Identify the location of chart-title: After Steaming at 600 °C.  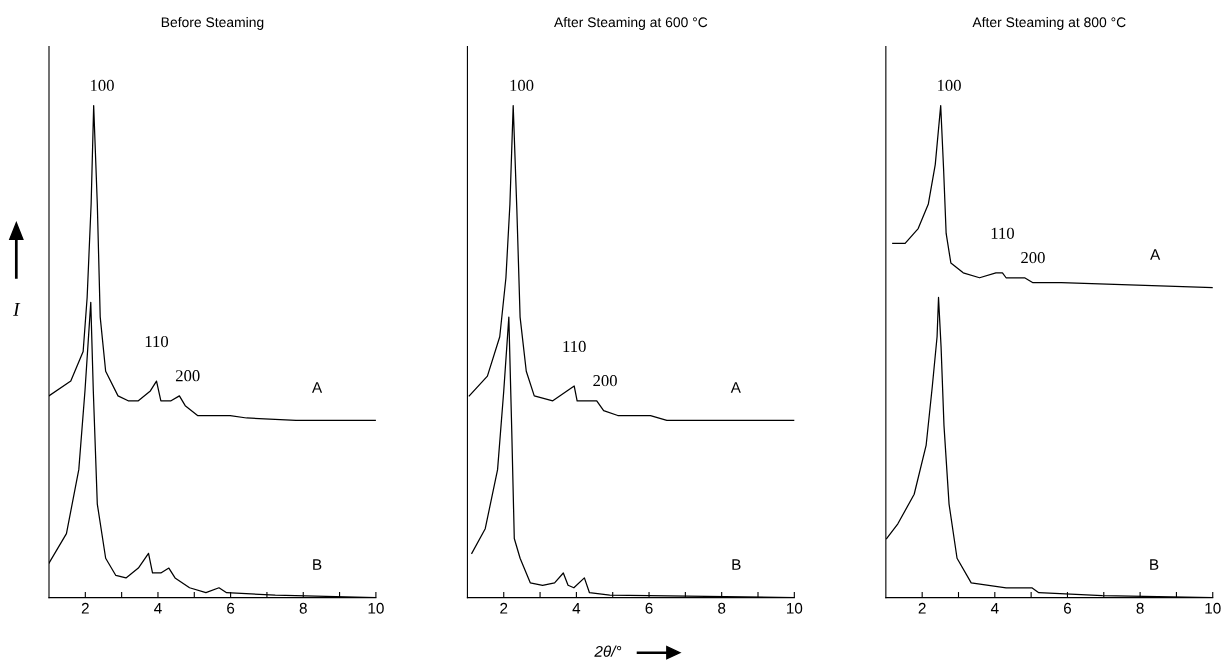
(631, 23).